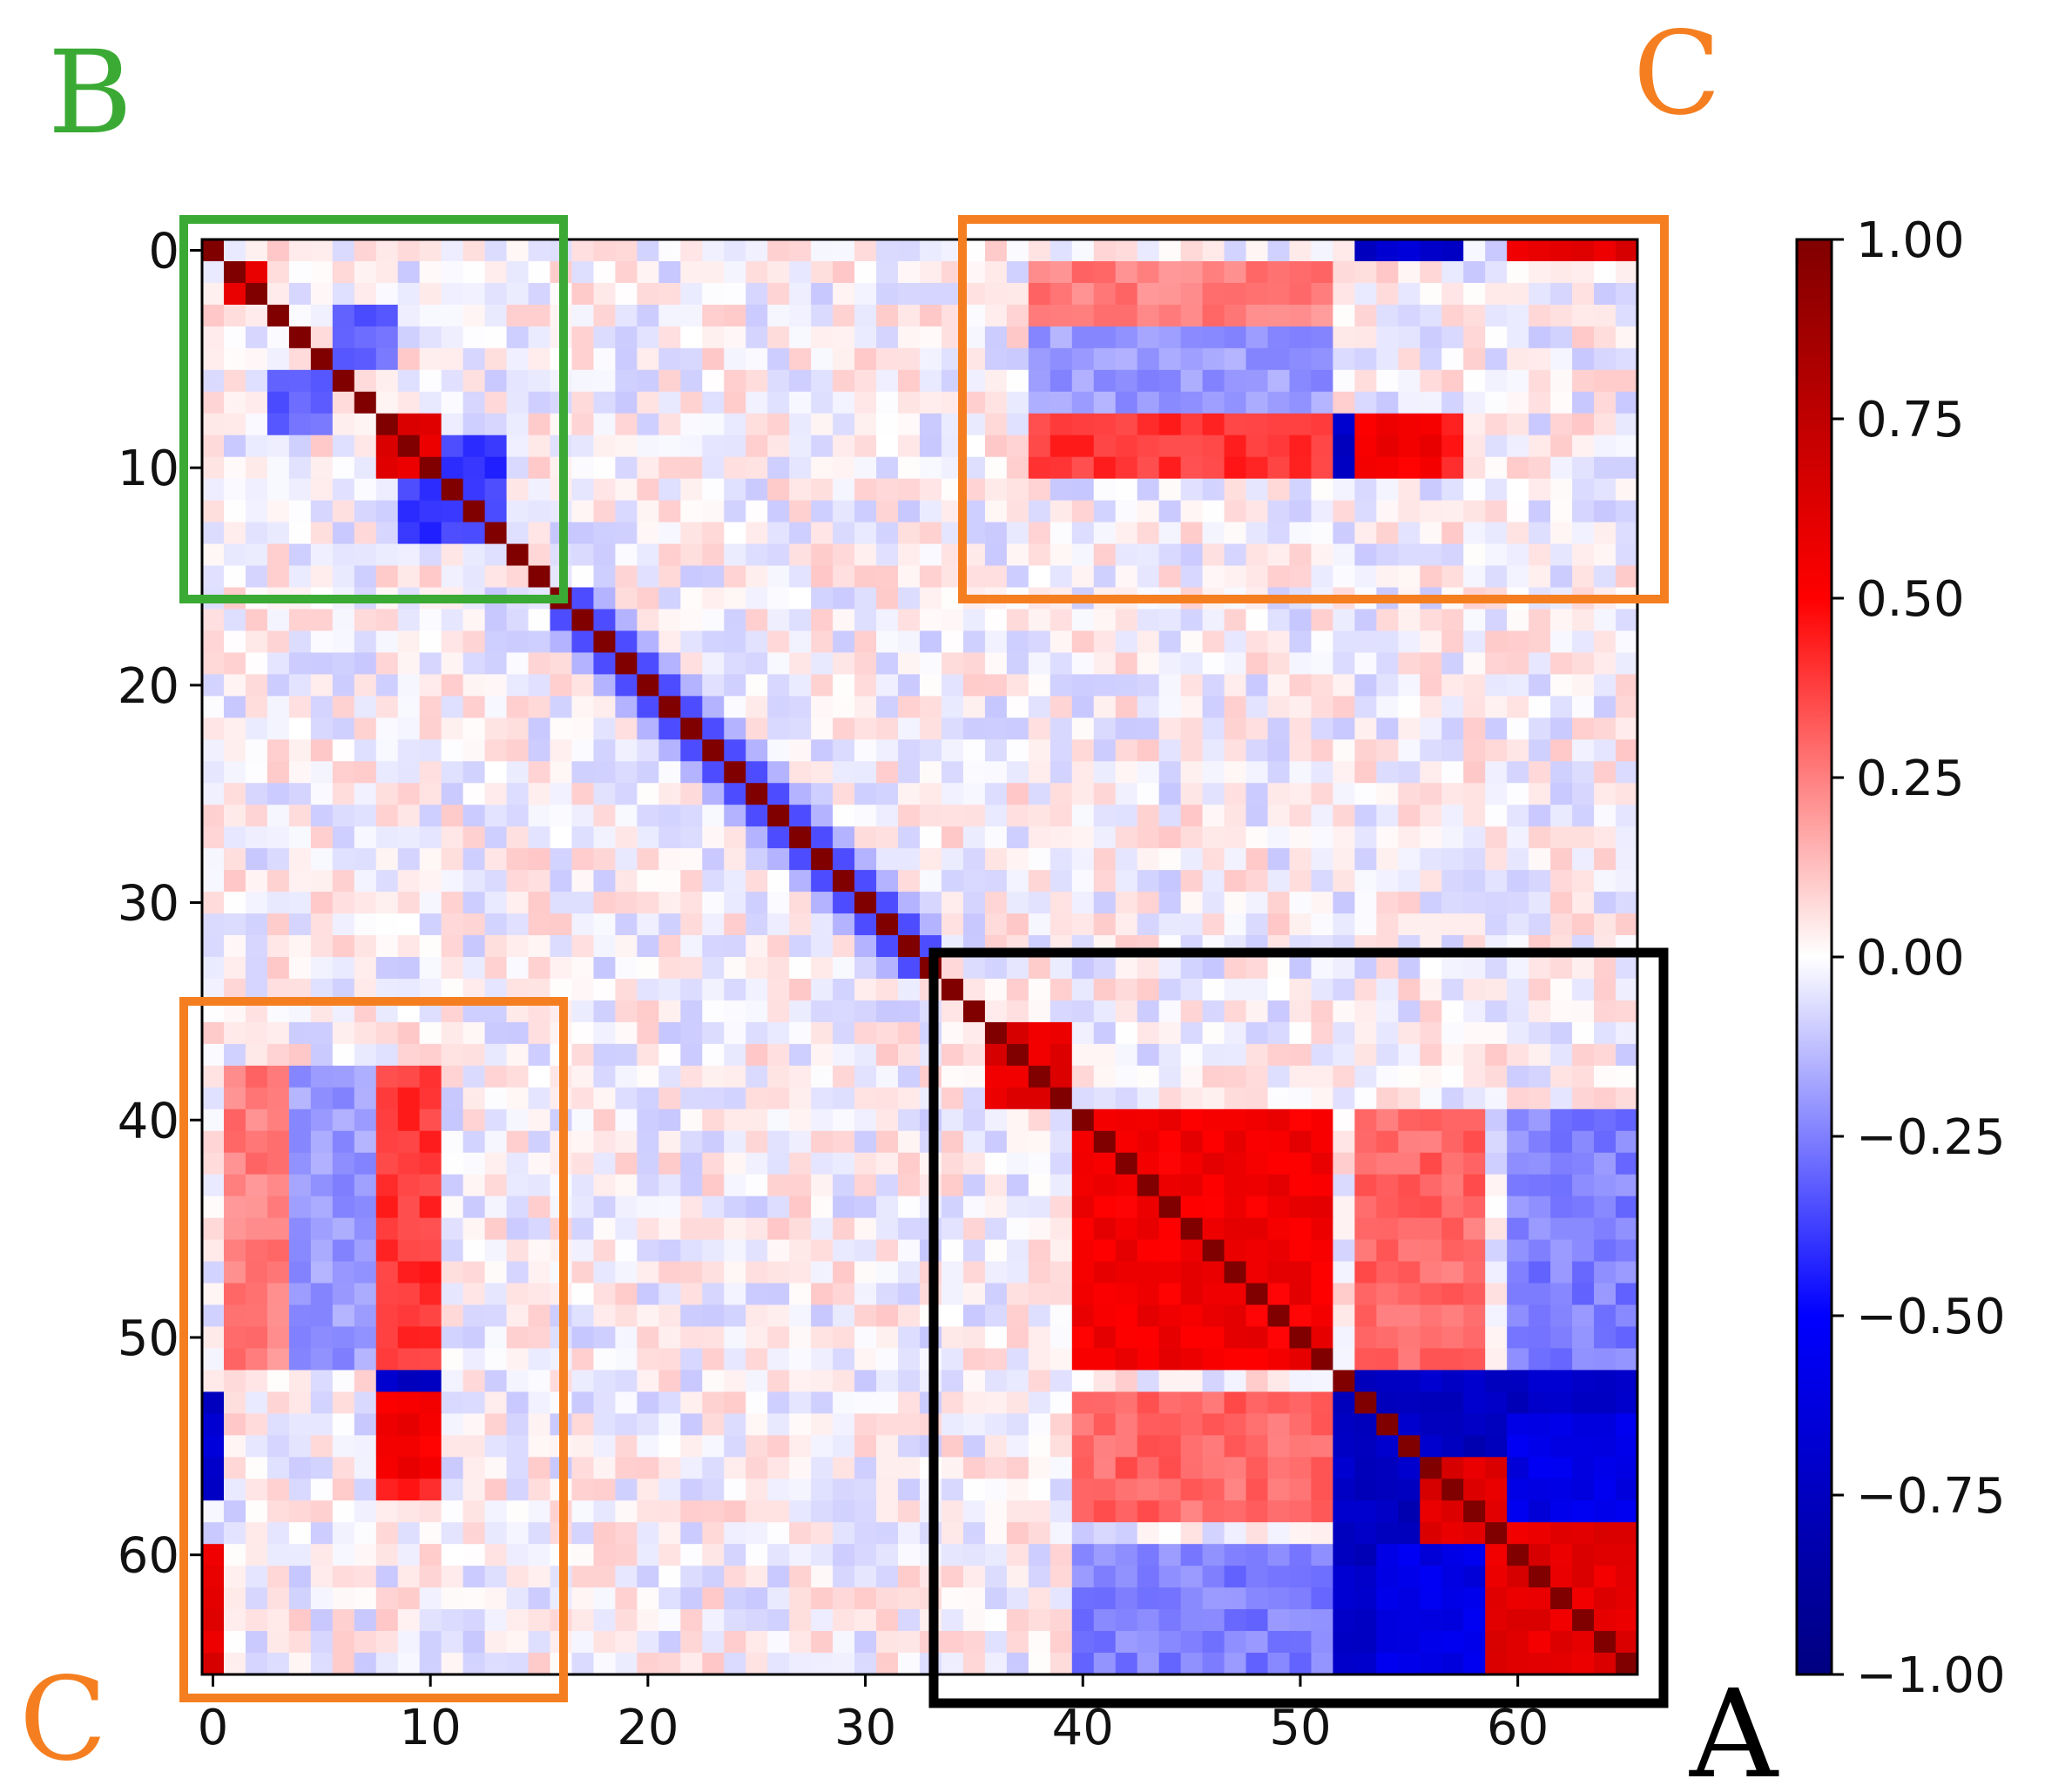  I want to click on box-c-top-region, so click(1313, 409).